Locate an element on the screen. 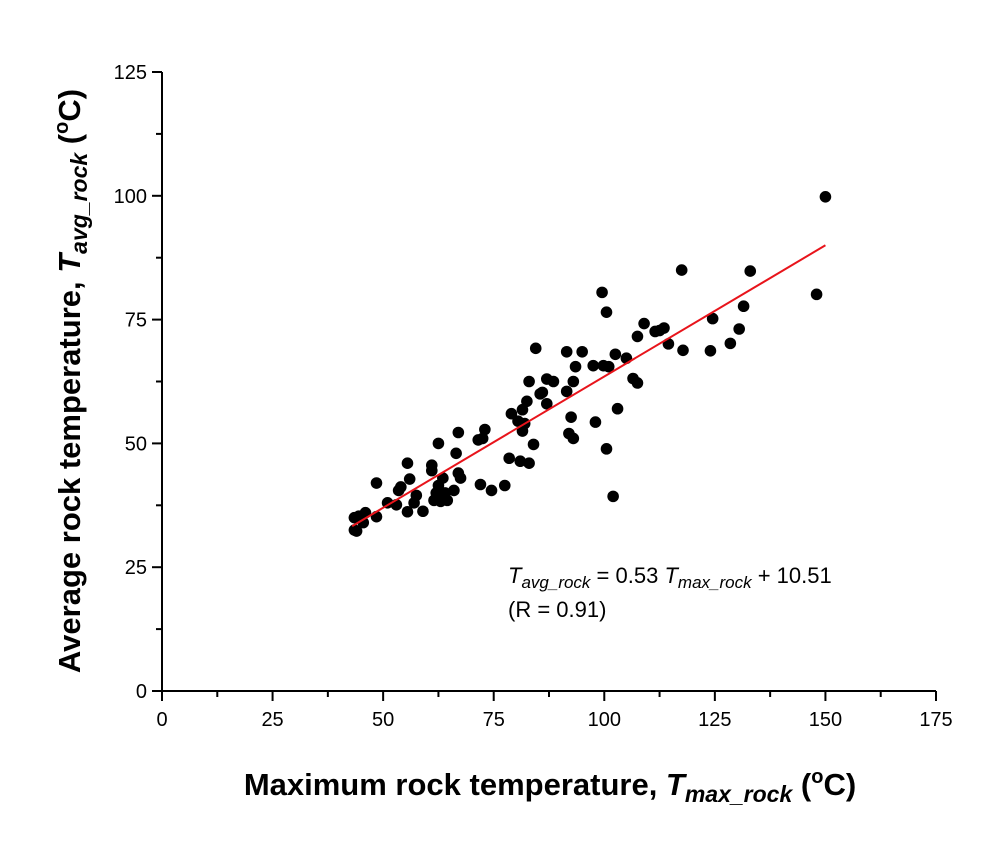 This screenshot has height=856, width=1003. correlation-text: (R = 0.91) is located at coordinates (557, 609).